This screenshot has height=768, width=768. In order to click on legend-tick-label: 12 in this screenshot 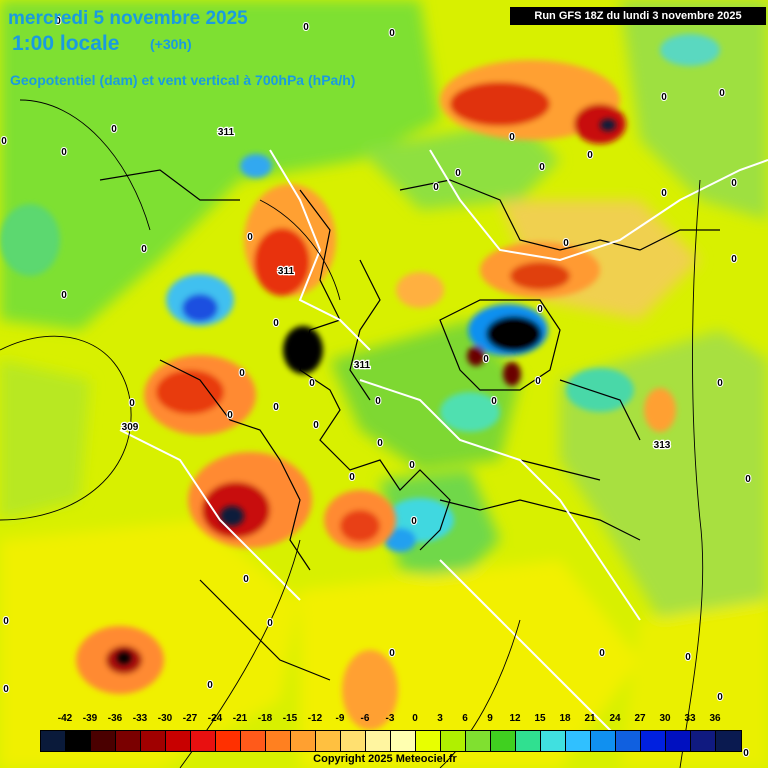, I will do `click(515, 718)`.